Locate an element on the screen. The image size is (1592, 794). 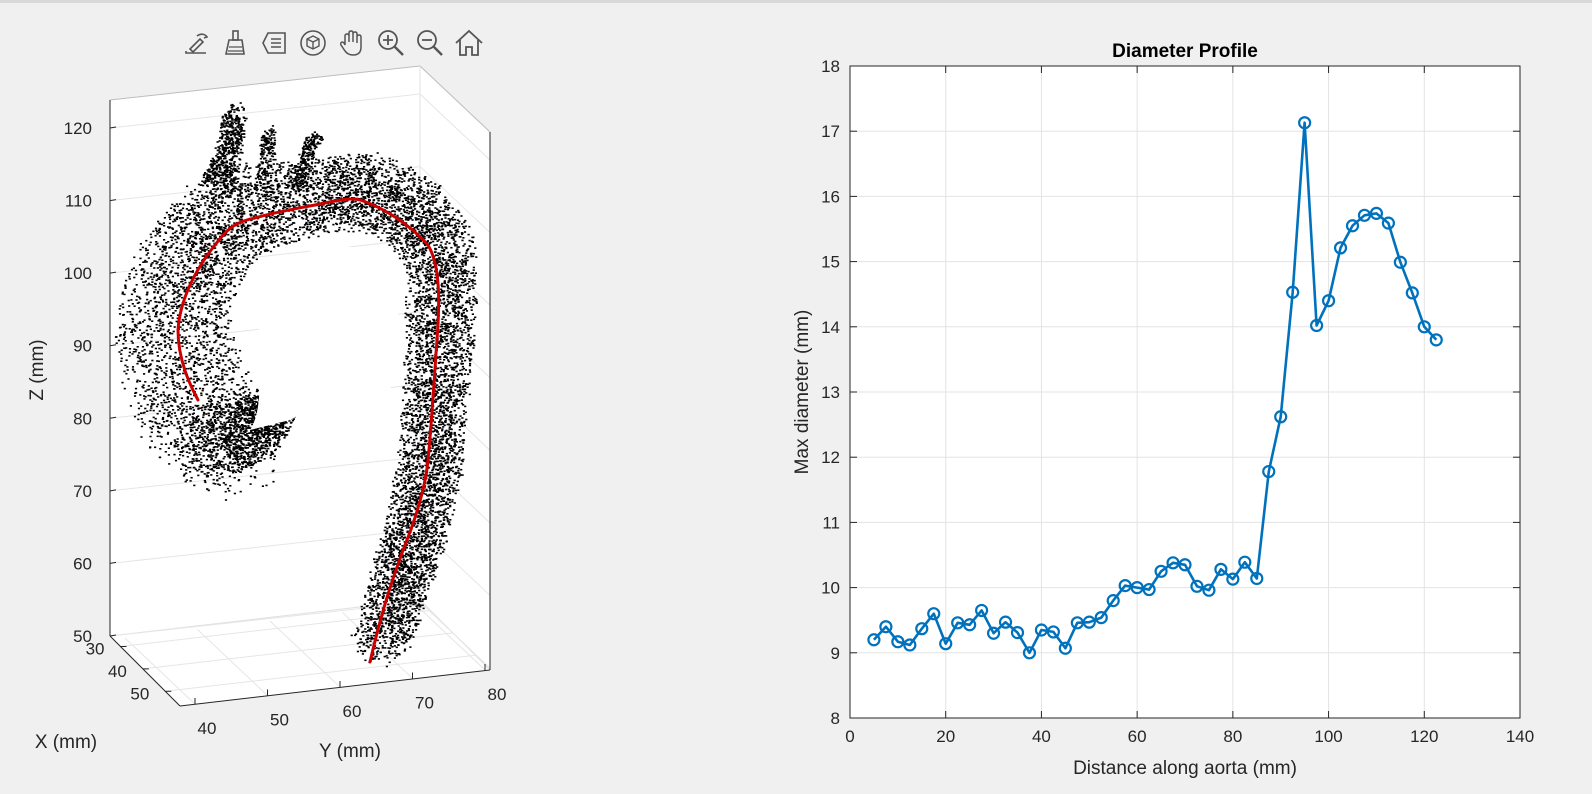
zoom-out-button is located at coordinates (430, 43).